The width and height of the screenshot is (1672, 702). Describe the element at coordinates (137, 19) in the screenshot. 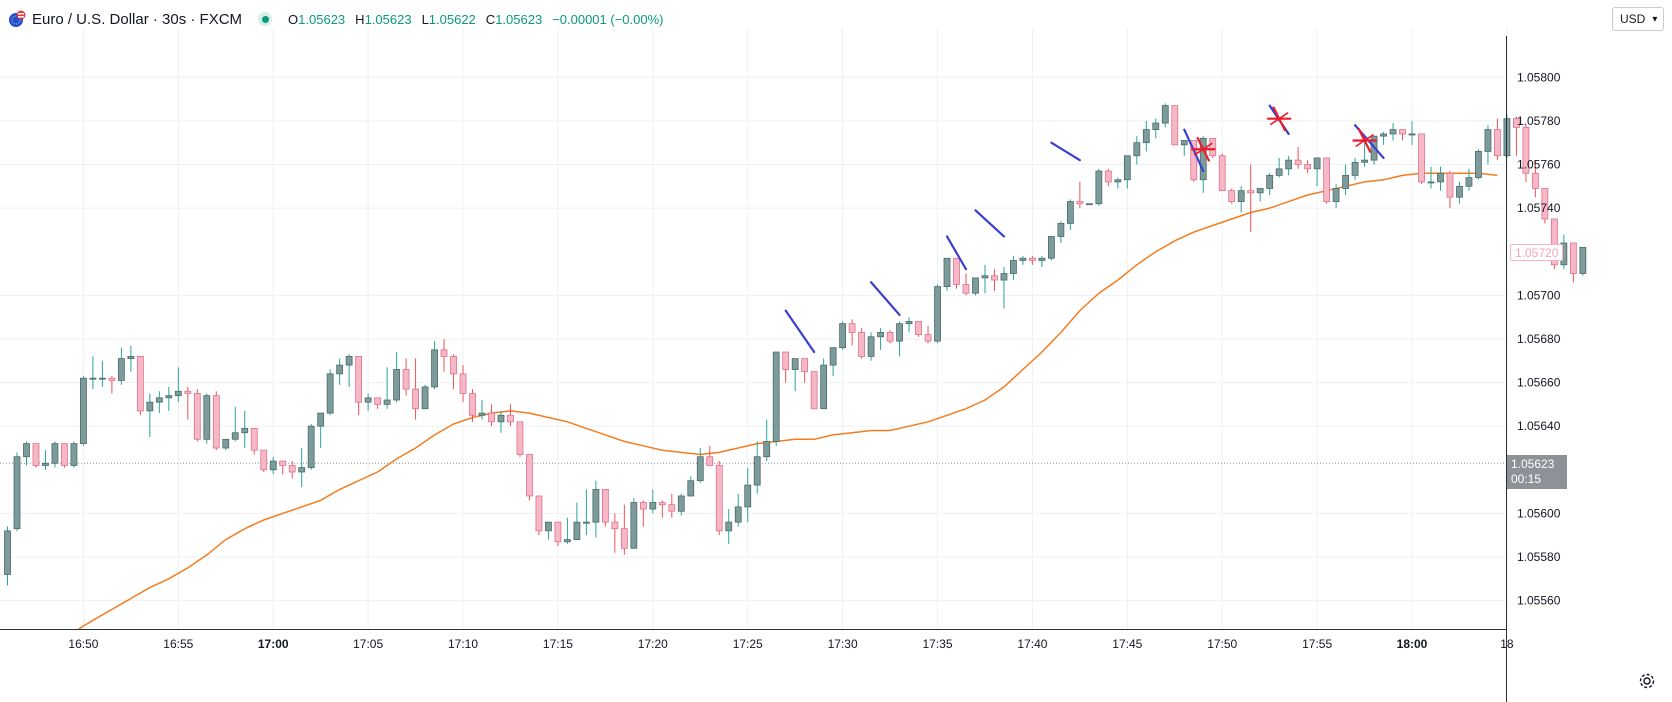

I see `symbol-title: Euro / U.S. Dollar · 30s · FXCM` at that location.